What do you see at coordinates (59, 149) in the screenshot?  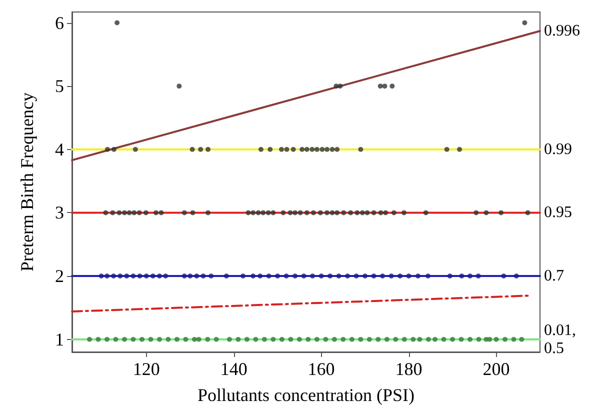 I see `y-tick-label: 4` at bounding box center [59, 149].